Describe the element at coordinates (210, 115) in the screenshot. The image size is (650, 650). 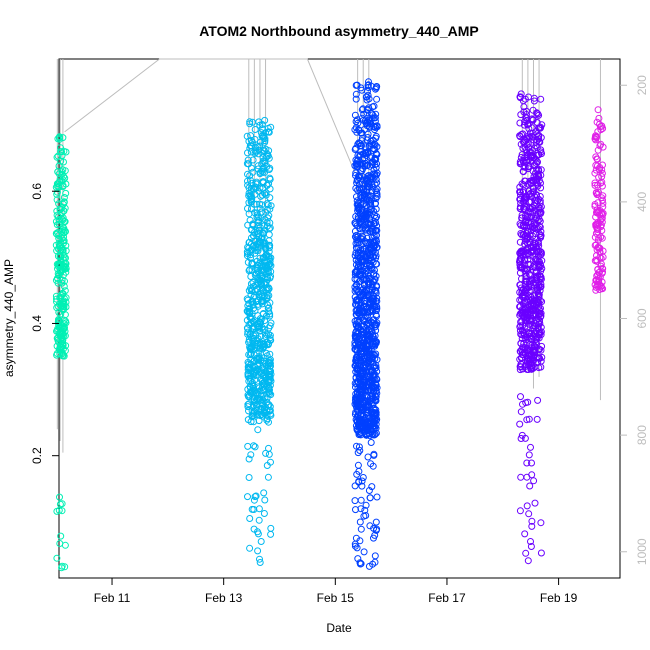
I see `gray-connector-line` at that location.